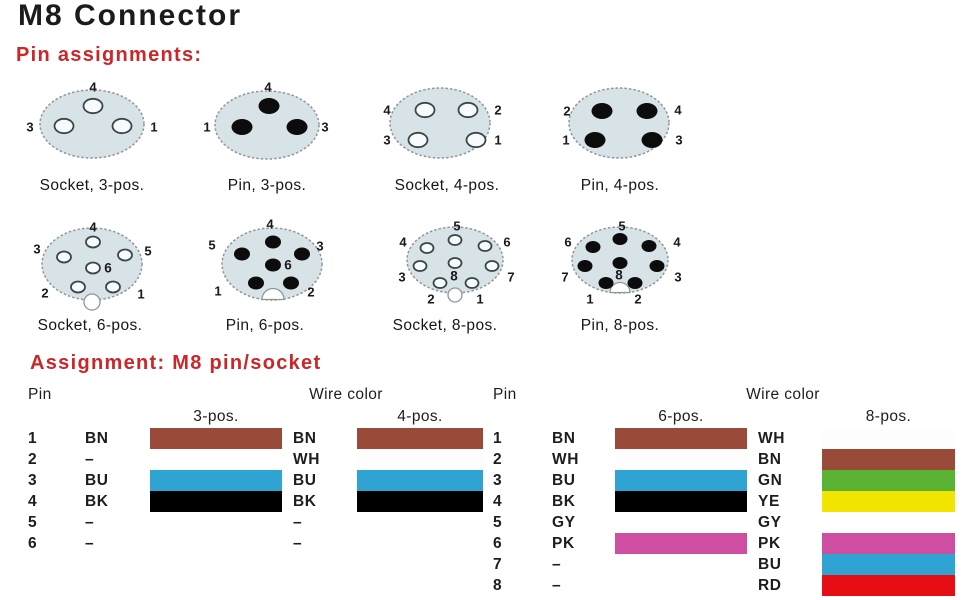 This screenshot has width=970, height=600. What do you see at coordinates (33, 459) in the screenshot?
I see `pin-number: 2` at bounding box center [33, 459].